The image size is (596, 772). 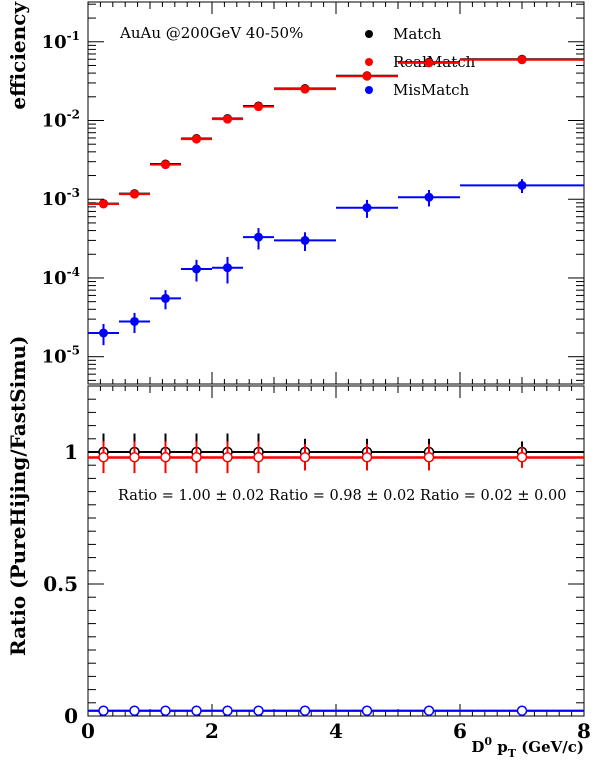 What do you see at coordinates (417, 34) in the screenshot?
I see `legend-label-match: Match` at bounding box center [417, 34].